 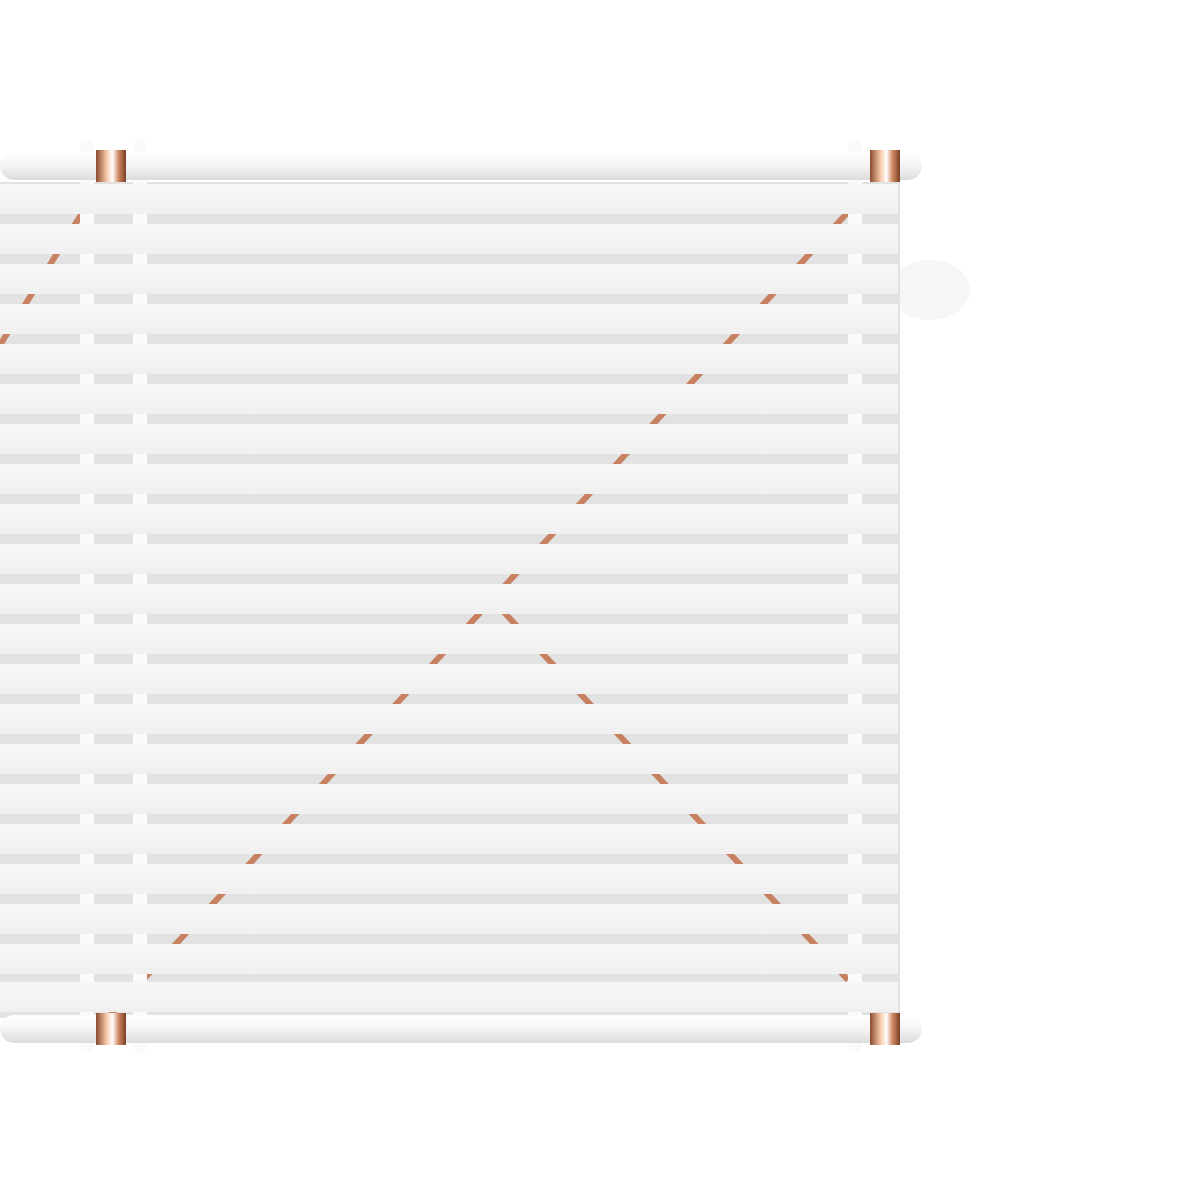 I want to click on bottom-rod, so click(x=461, y=1029).